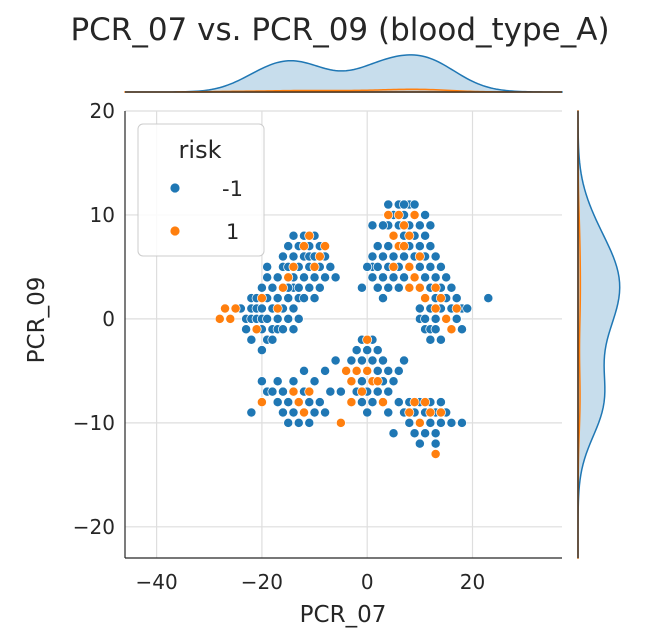 The image size is (667, 637). What do you see at coordinates (94, 527) in the screenshot?
I see `y-tick-label: −20` at bounding box center [94, 527].